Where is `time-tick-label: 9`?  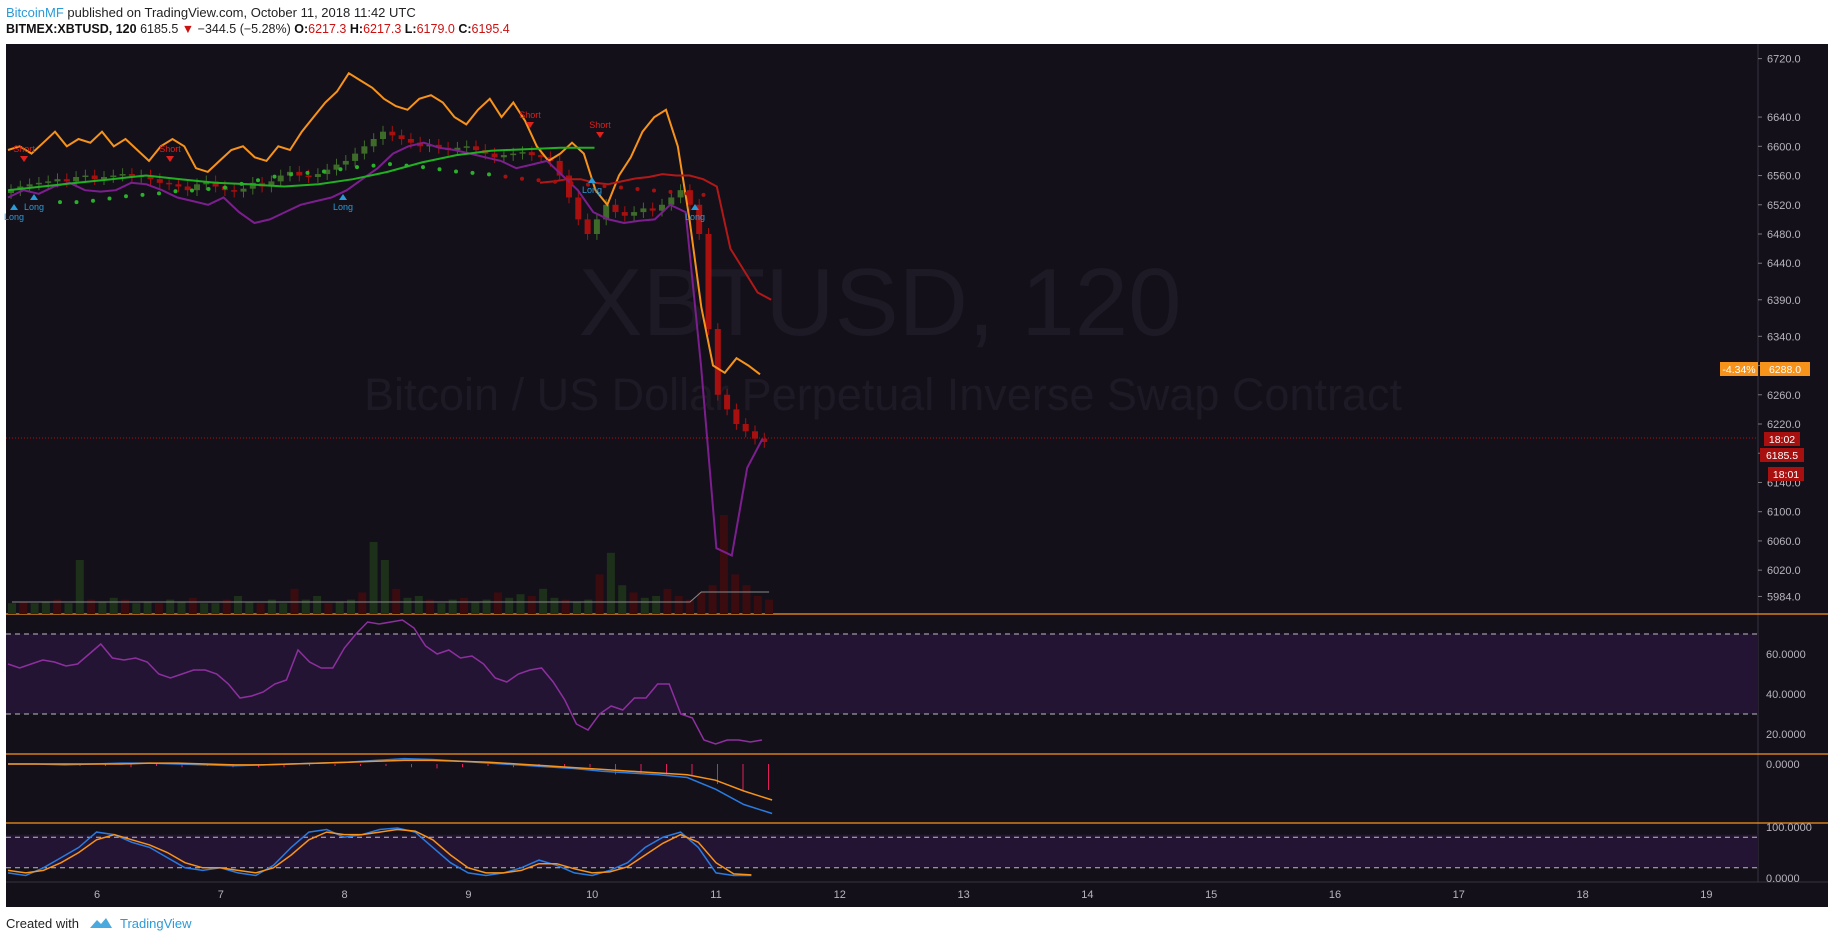 time-tick-label: 9 is located at coordinates (468, 895).